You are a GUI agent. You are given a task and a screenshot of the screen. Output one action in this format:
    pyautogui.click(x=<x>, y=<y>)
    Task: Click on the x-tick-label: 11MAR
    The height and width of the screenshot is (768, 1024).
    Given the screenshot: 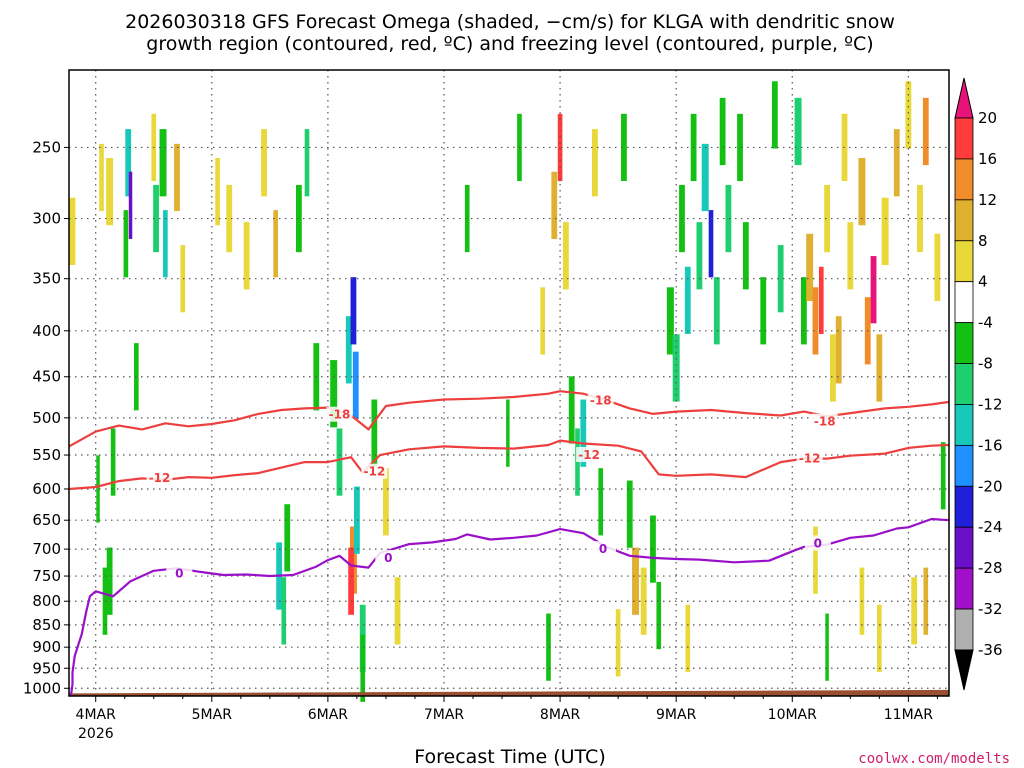 What is the action you would take?
    pyautogui.click(x=908, y=715)
    